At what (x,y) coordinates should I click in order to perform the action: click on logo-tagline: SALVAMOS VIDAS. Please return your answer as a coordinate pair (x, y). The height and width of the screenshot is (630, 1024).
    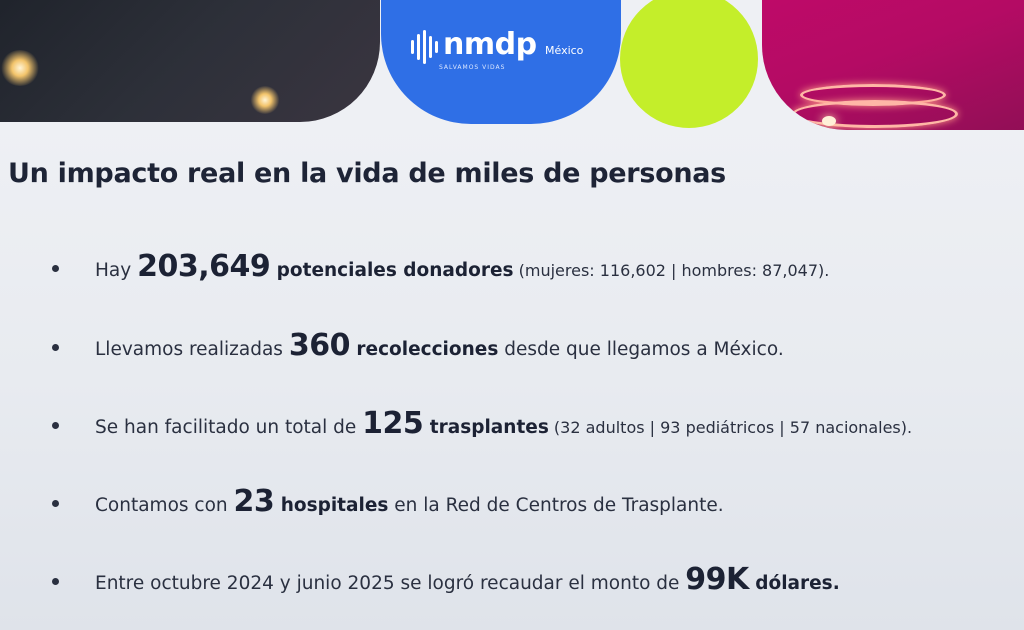
    Looking at the image, I should click on (472, 67).